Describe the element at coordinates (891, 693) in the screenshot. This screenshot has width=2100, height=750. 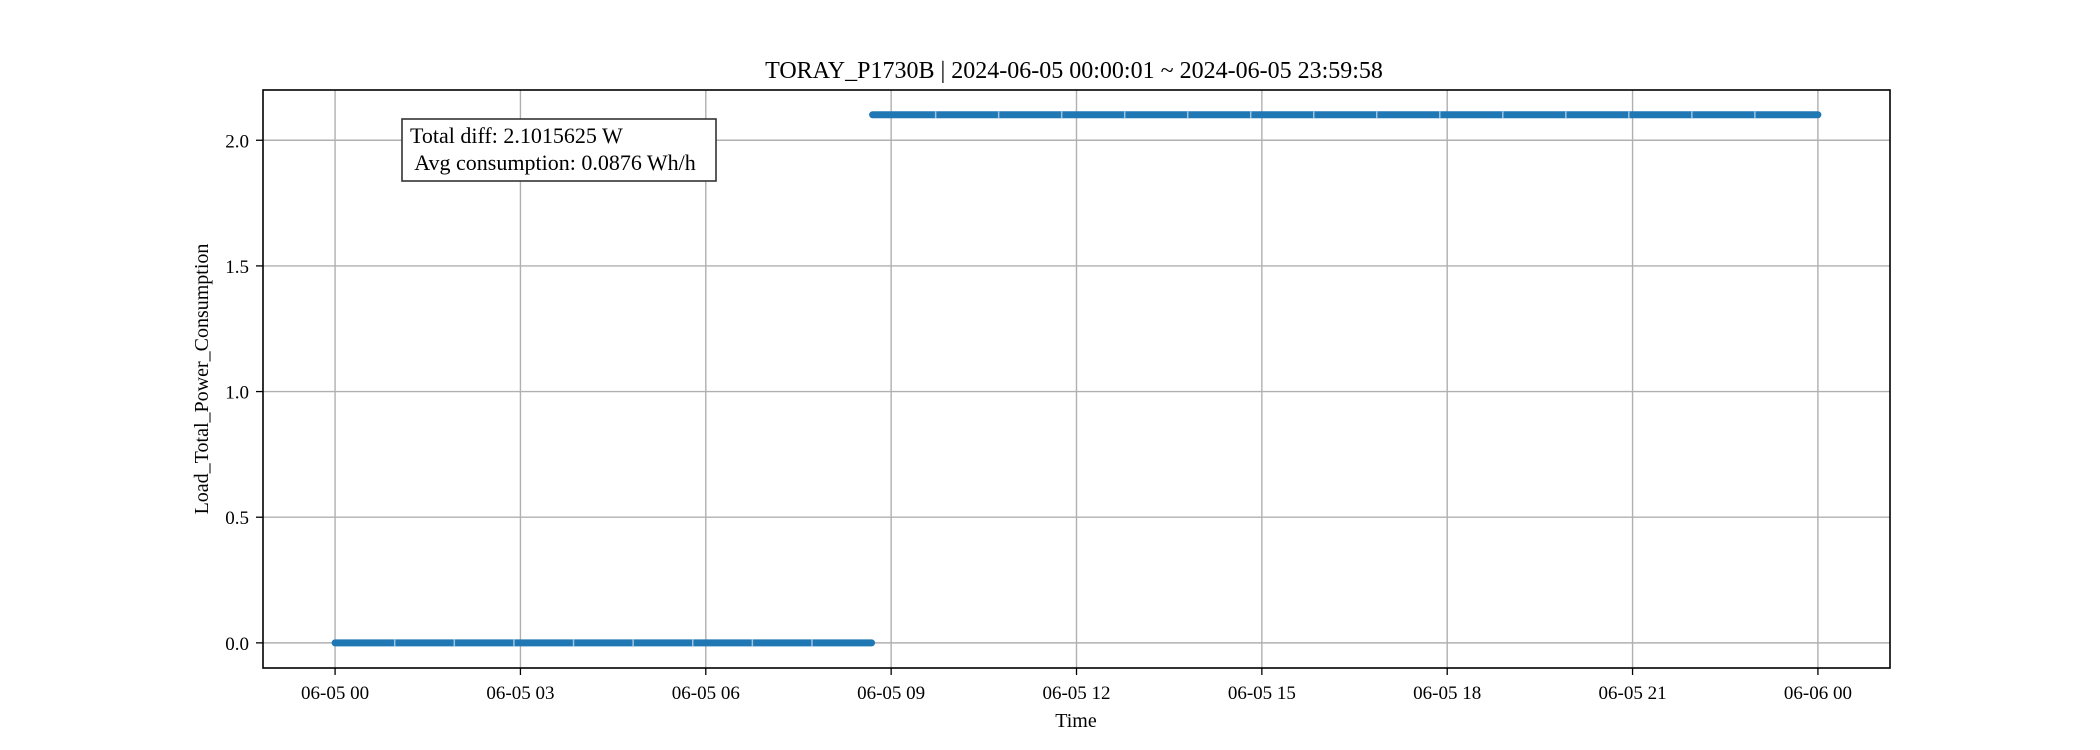
I see `x-tick-label: 06-05 09` at that location.